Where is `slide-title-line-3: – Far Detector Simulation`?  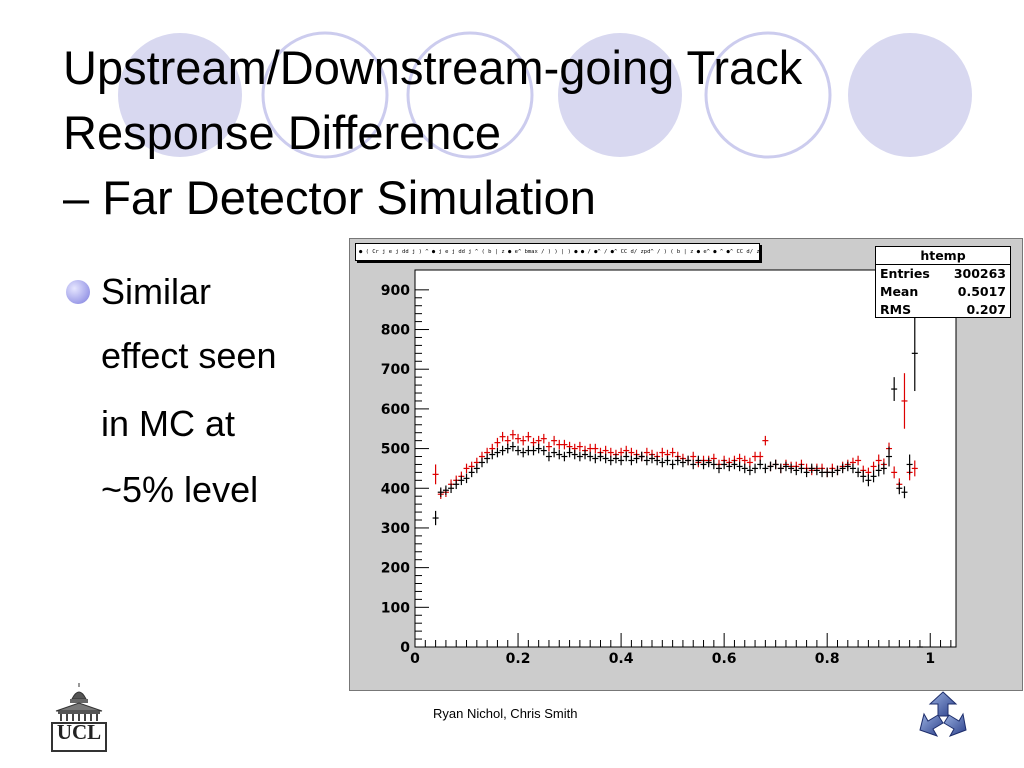 slide-title-line-3: – Far Detector Simulation is located at coordinates (329, 197).